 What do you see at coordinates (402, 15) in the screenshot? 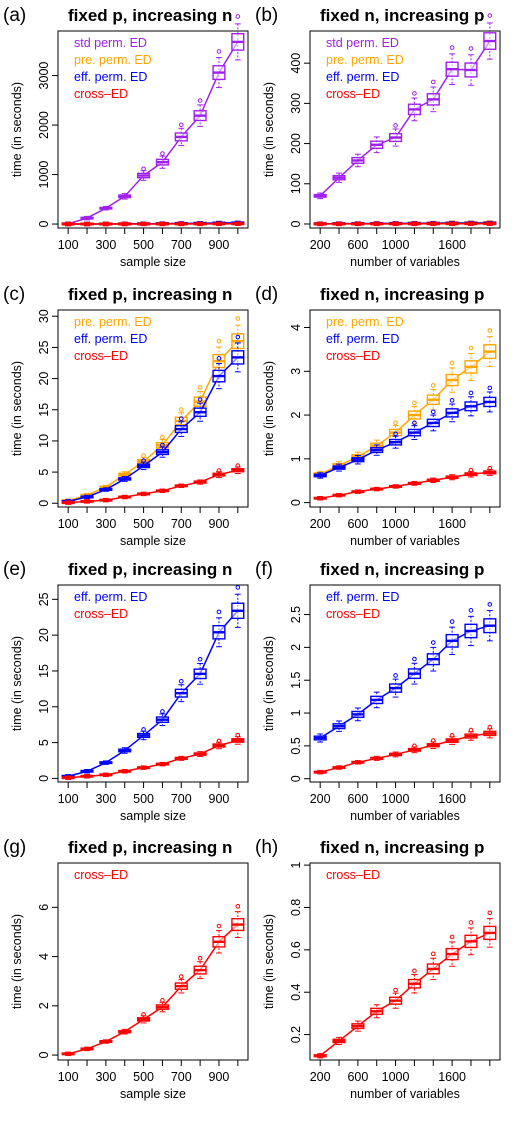
I see `chart-title: fixed n, increasing p` at bounding box center [402, 15].